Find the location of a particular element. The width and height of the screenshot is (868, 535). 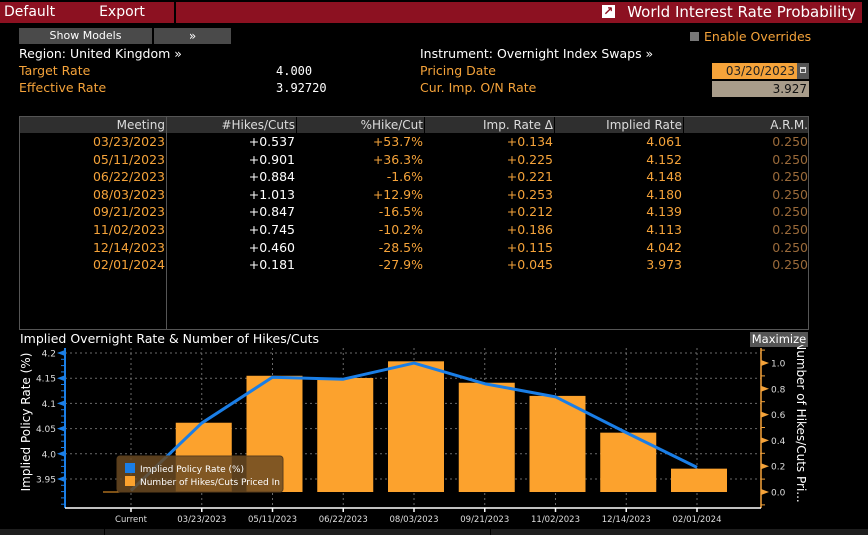

export-button: Export is located at coordinates (123, 12).